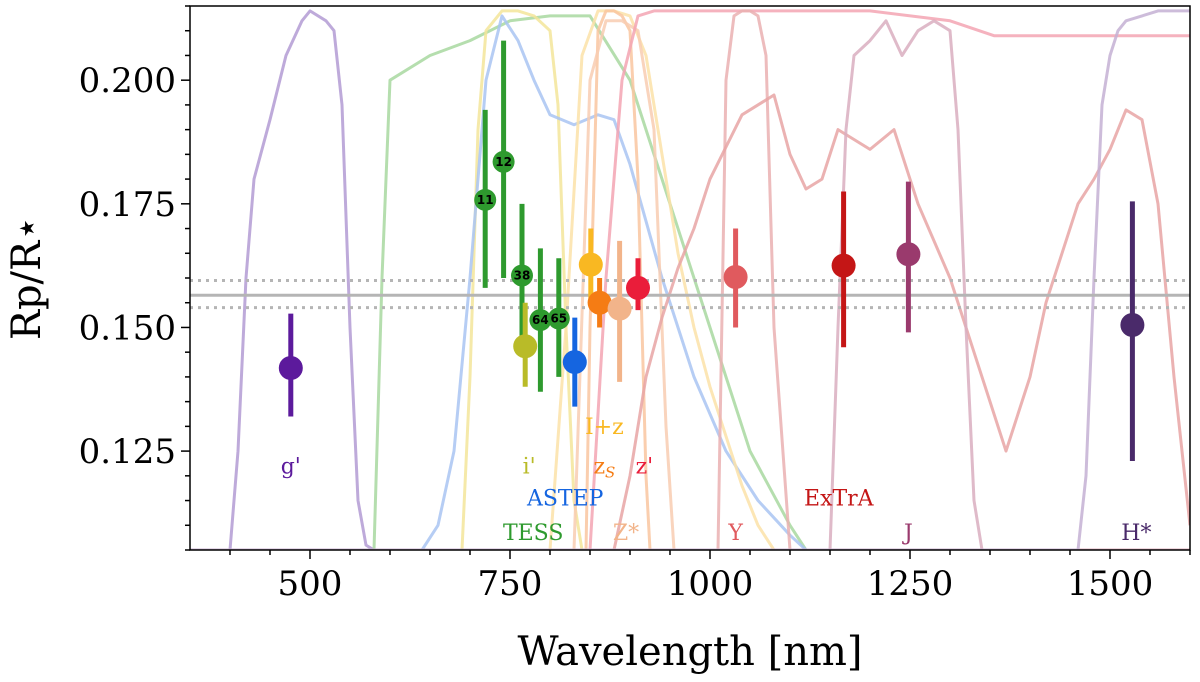  I want to click on y-tick-label: 0.200, so click(127, 81).